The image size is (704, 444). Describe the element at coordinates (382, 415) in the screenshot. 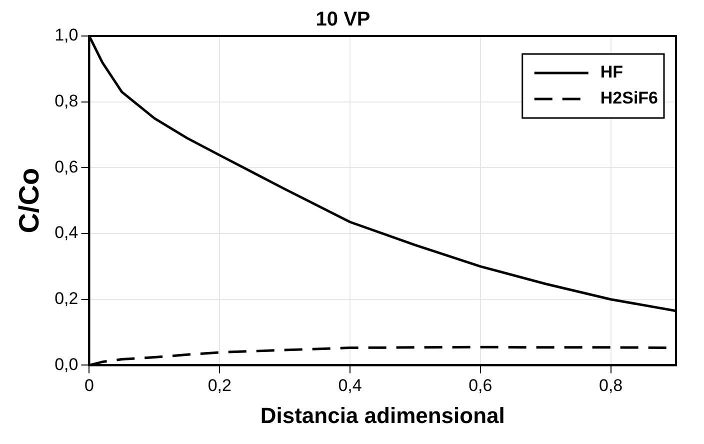

I see `x-axis-title: Distancia adimensional` at that location.